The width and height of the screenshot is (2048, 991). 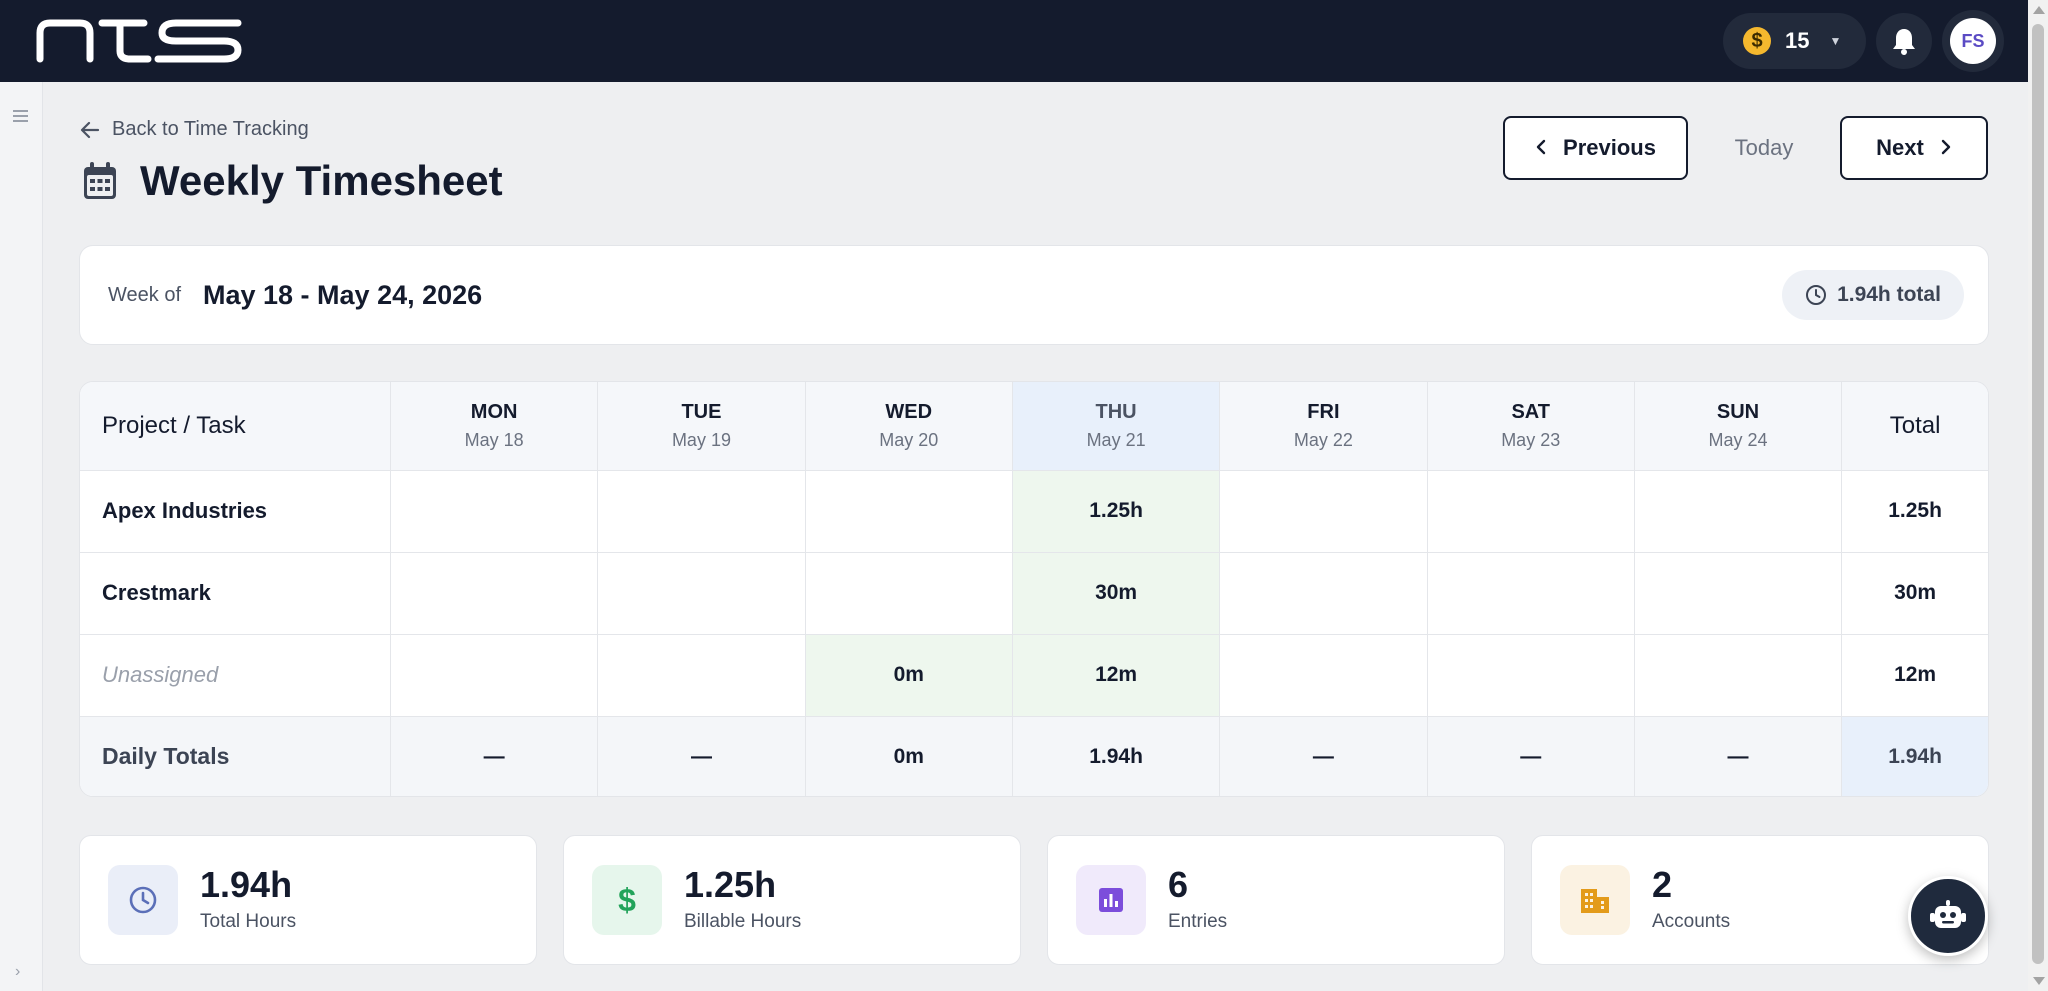 I want to click on column-header-tue: TUE May 19, so click(x=701, y=426).